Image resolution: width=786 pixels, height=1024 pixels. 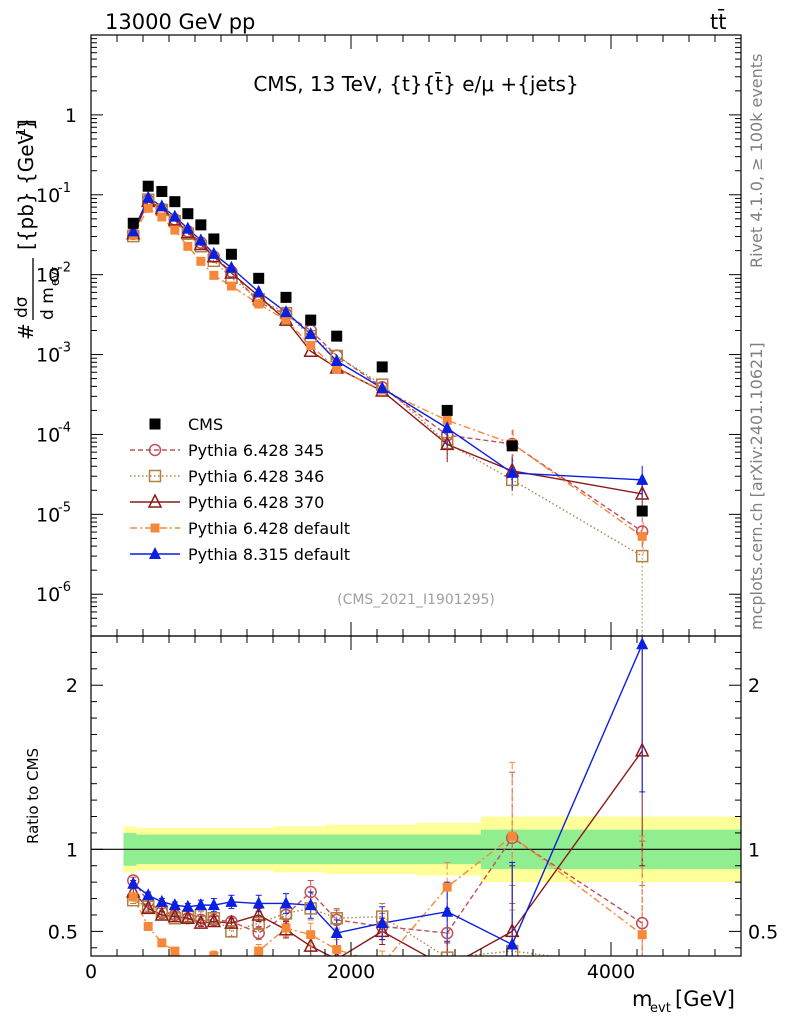 I want to click on x-tick-label: 0, so click(x=91, y=972).